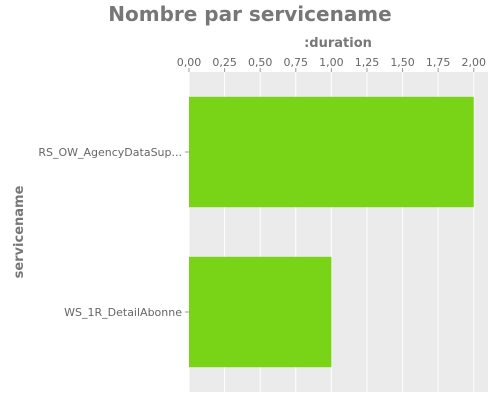 Image resolution: width=500 pixels, height=400 pixels. Describe the element at coordinates (19, 231) in the screenshot. I see `y-axis-title: servicename` at that location.